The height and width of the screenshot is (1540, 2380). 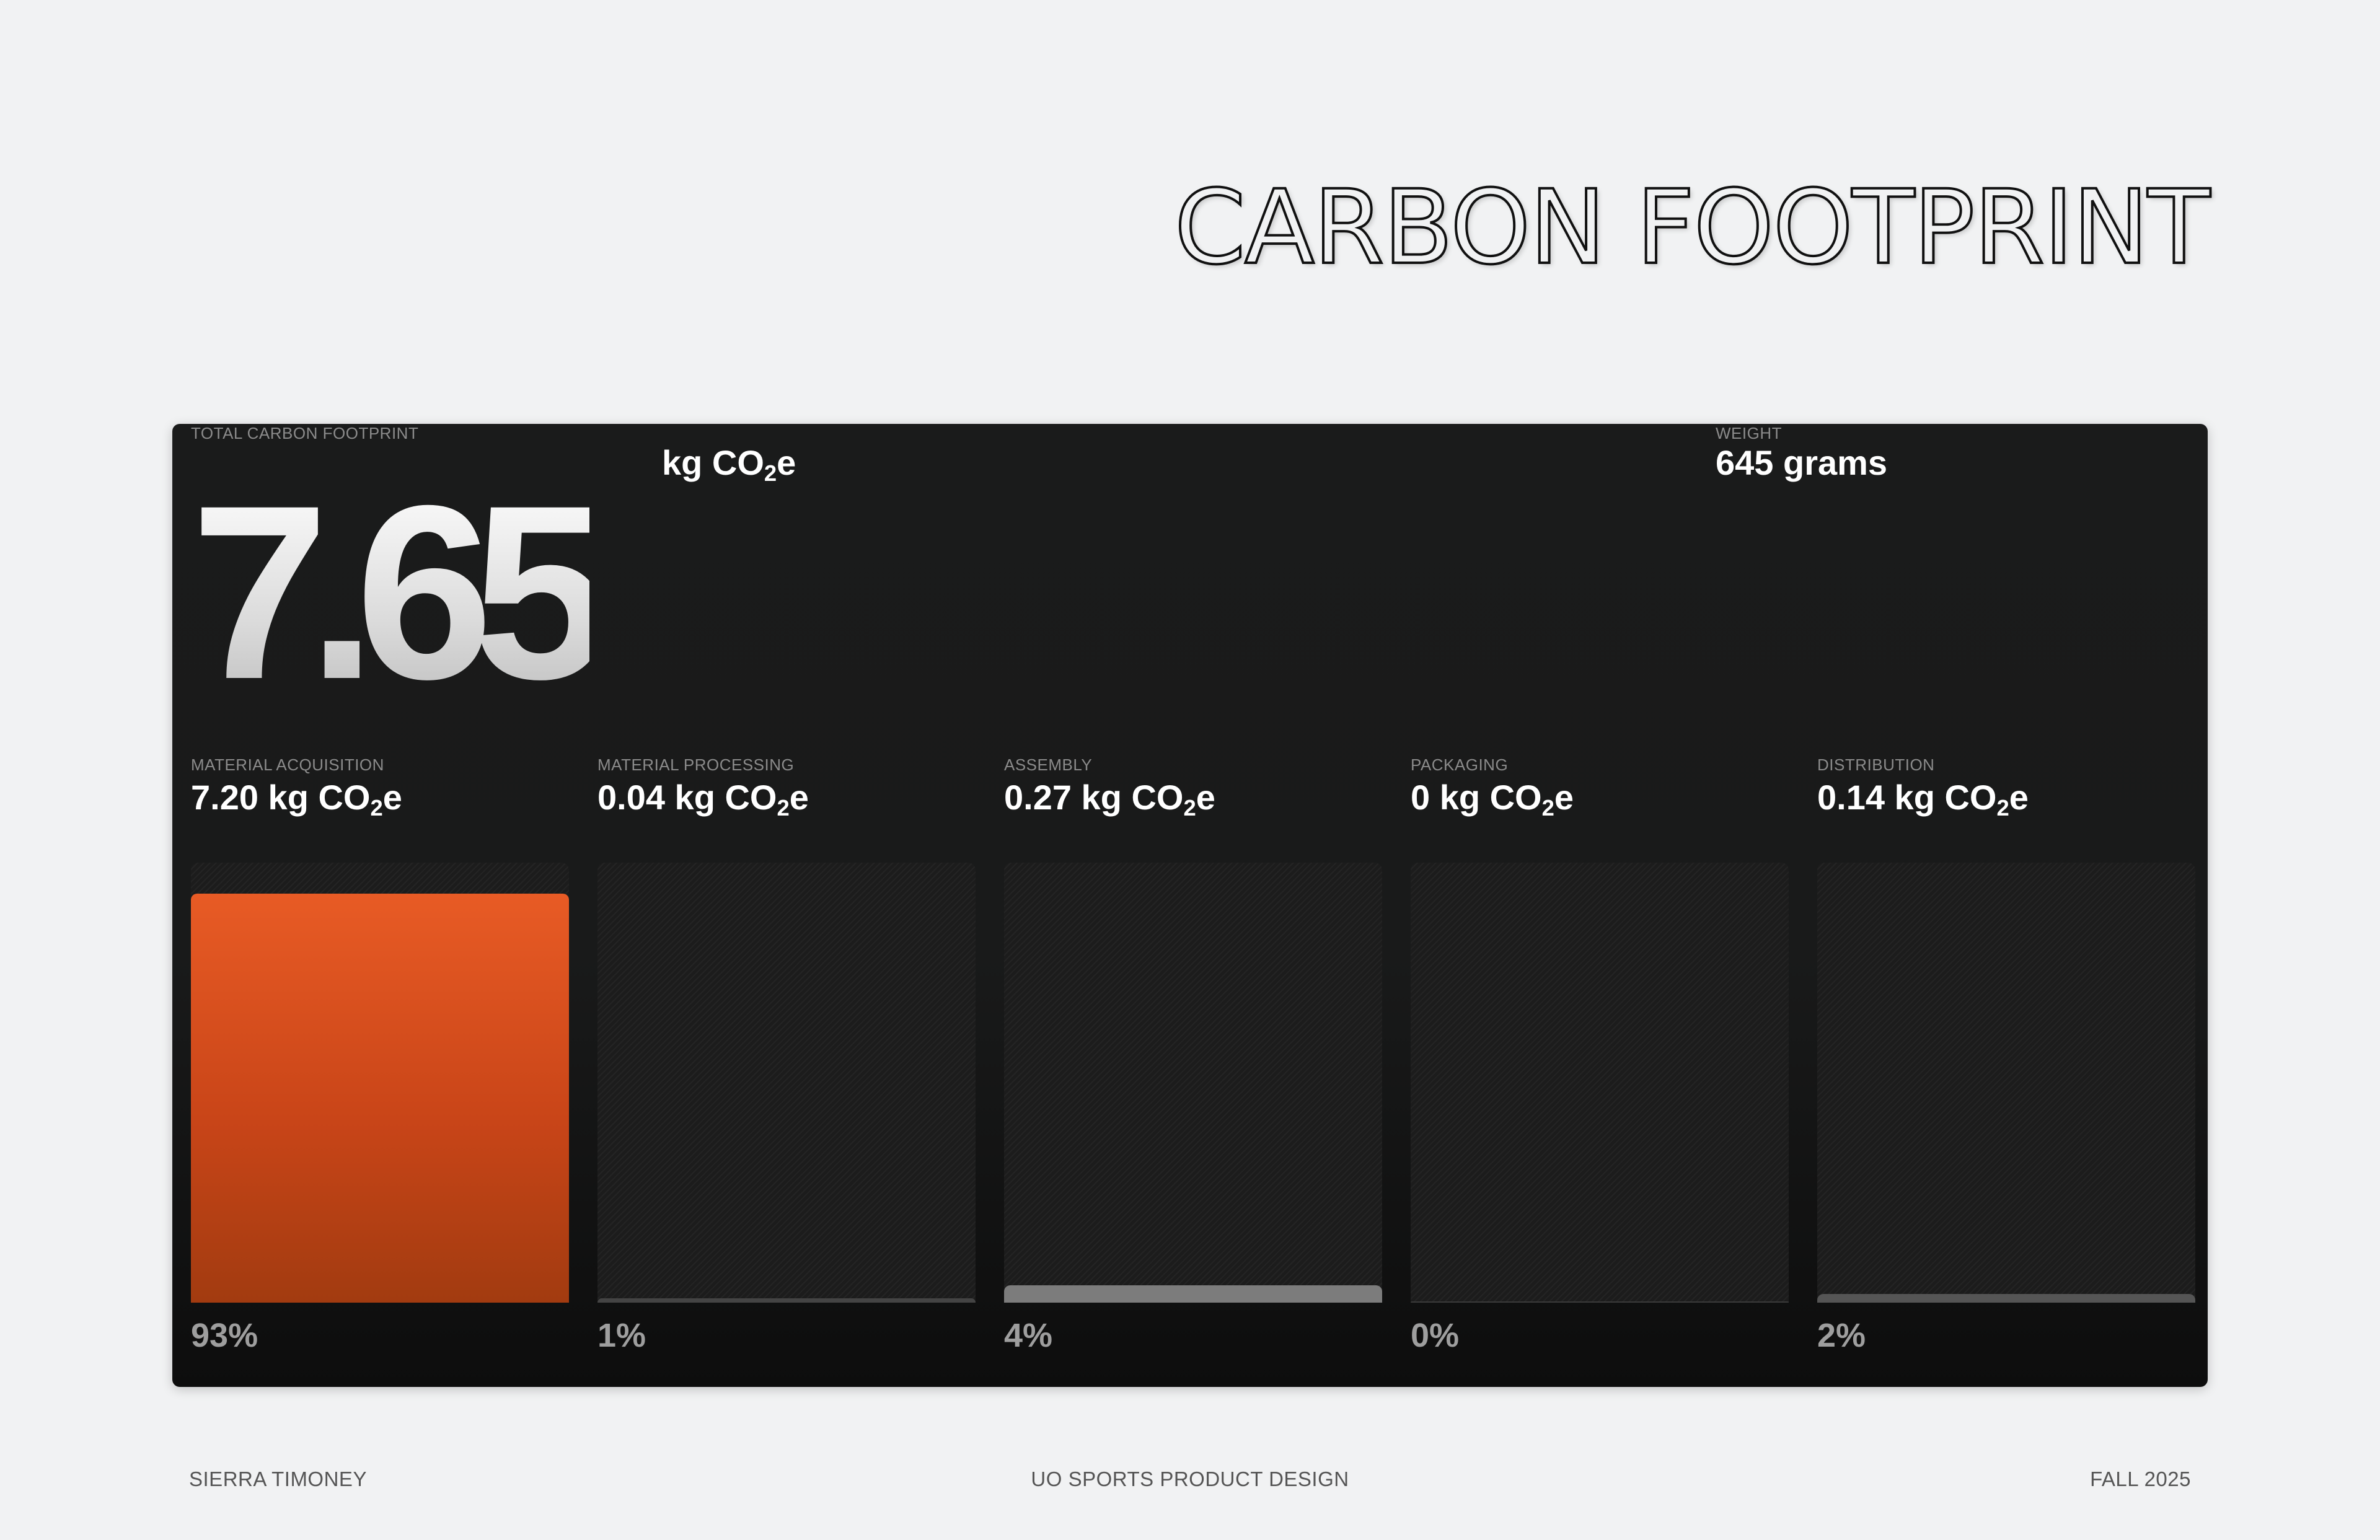 I want to click on weight-label: WEIGHT, so click(x=1749, y=433).